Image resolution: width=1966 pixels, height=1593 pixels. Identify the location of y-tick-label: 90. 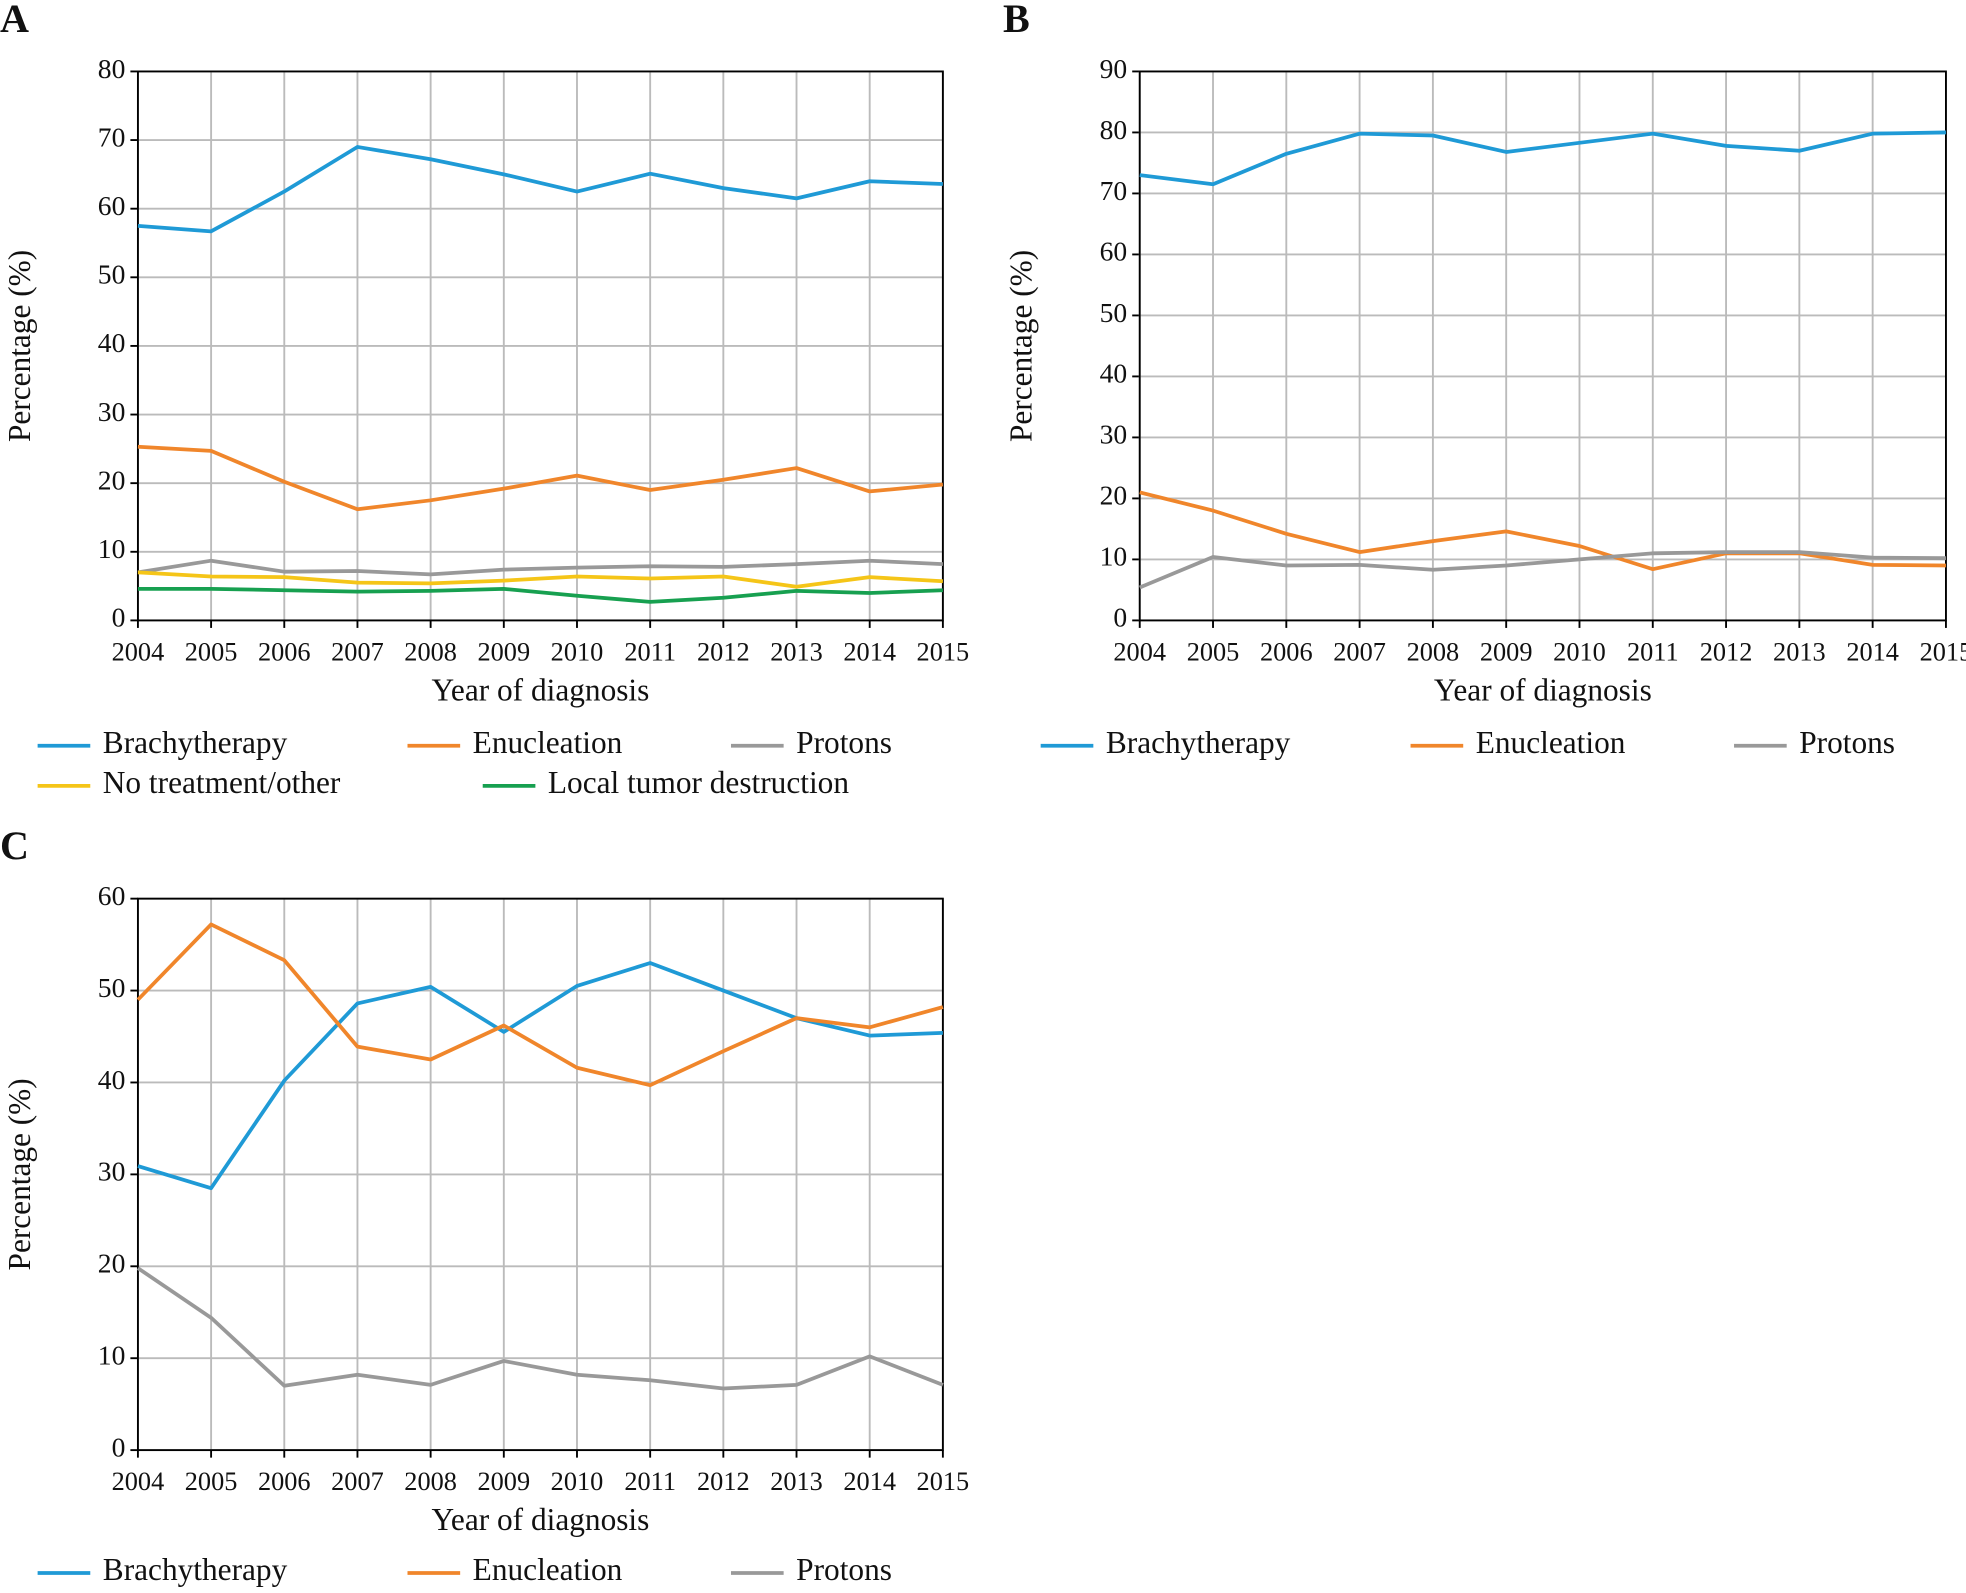
(1114, 68).